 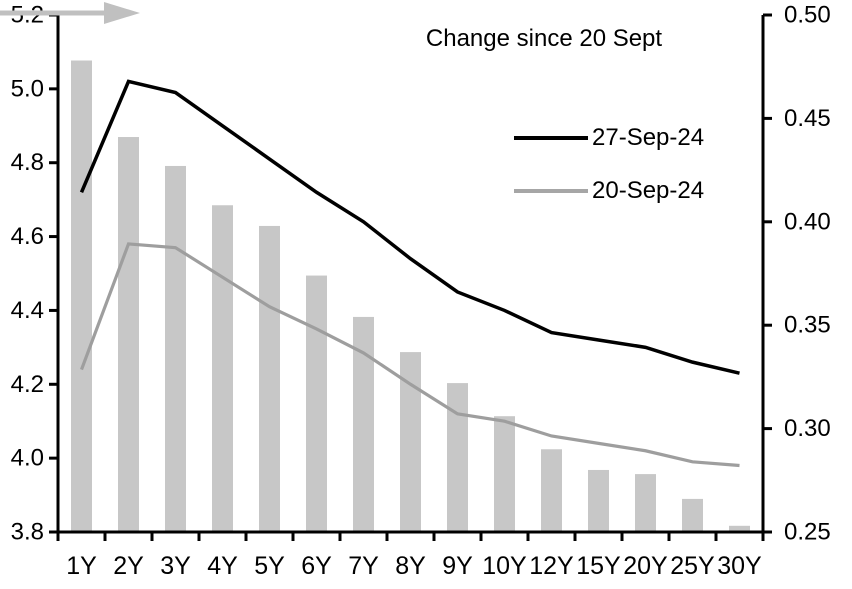 I want to click on x-axis-label-1Y: 1Y, so click(x=81, y=566).